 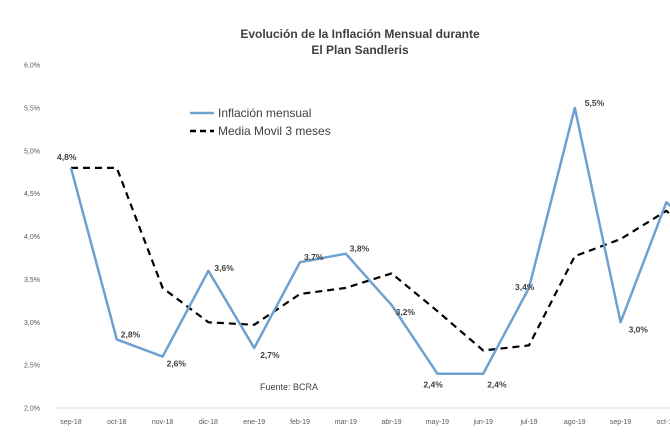 What do you see at coordinates (346, 422) in the screenshot?
I see `x-tick-label: mar-19` at bounding box center [346, 422].